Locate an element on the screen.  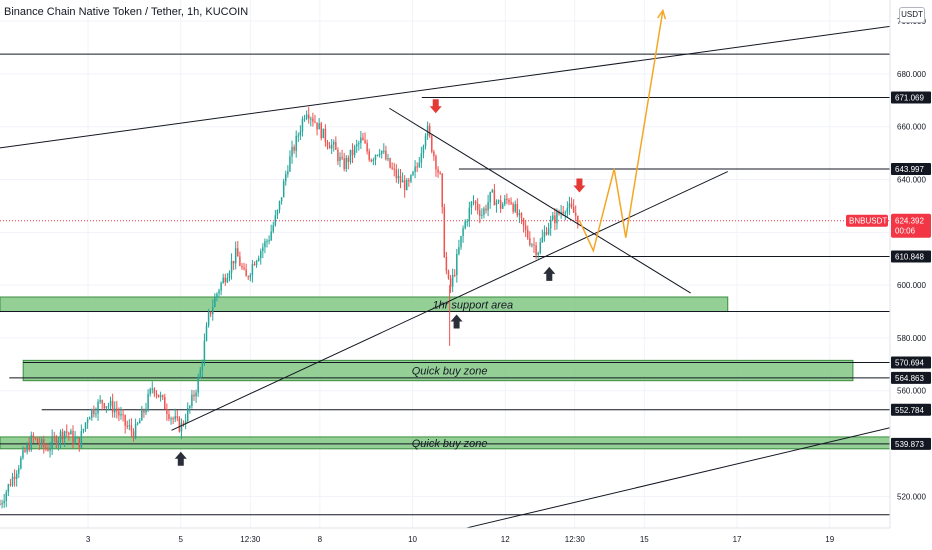
currency-button: USDT is located at coordinates (912, 15).